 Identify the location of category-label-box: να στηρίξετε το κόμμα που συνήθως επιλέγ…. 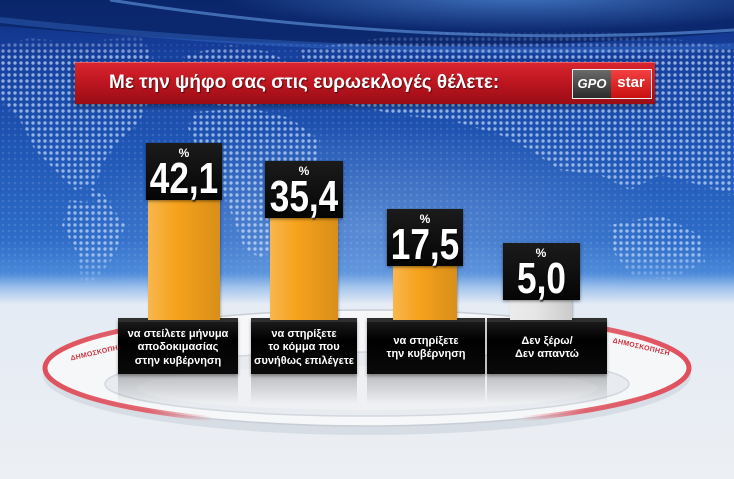
(304, 346).